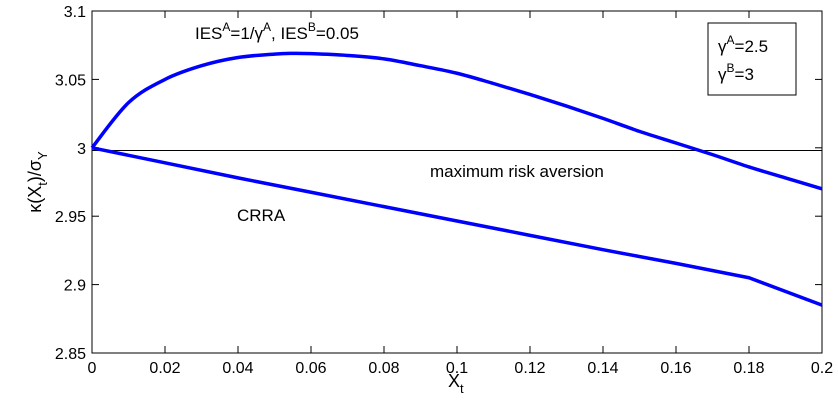  Describe the element at coordinates (208, 33) in the screenshot. I see `annotation-ies-part1: IES` at that location.